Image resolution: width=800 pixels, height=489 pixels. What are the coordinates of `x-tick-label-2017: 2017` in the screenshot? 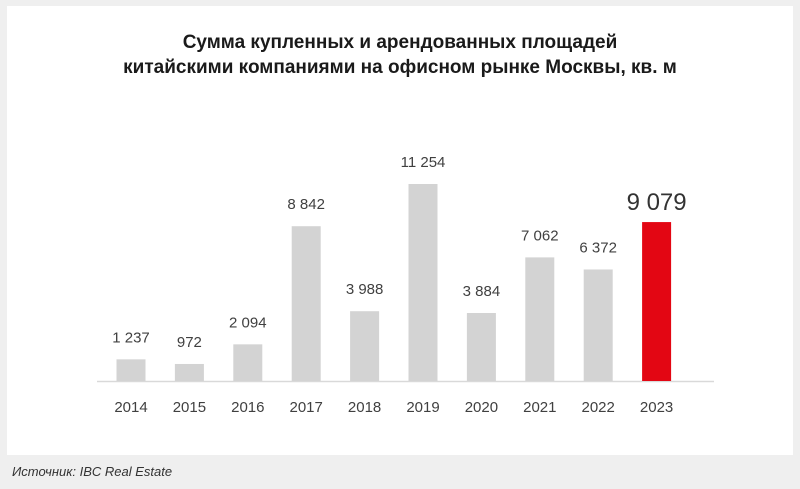 It's located at (306, 407).